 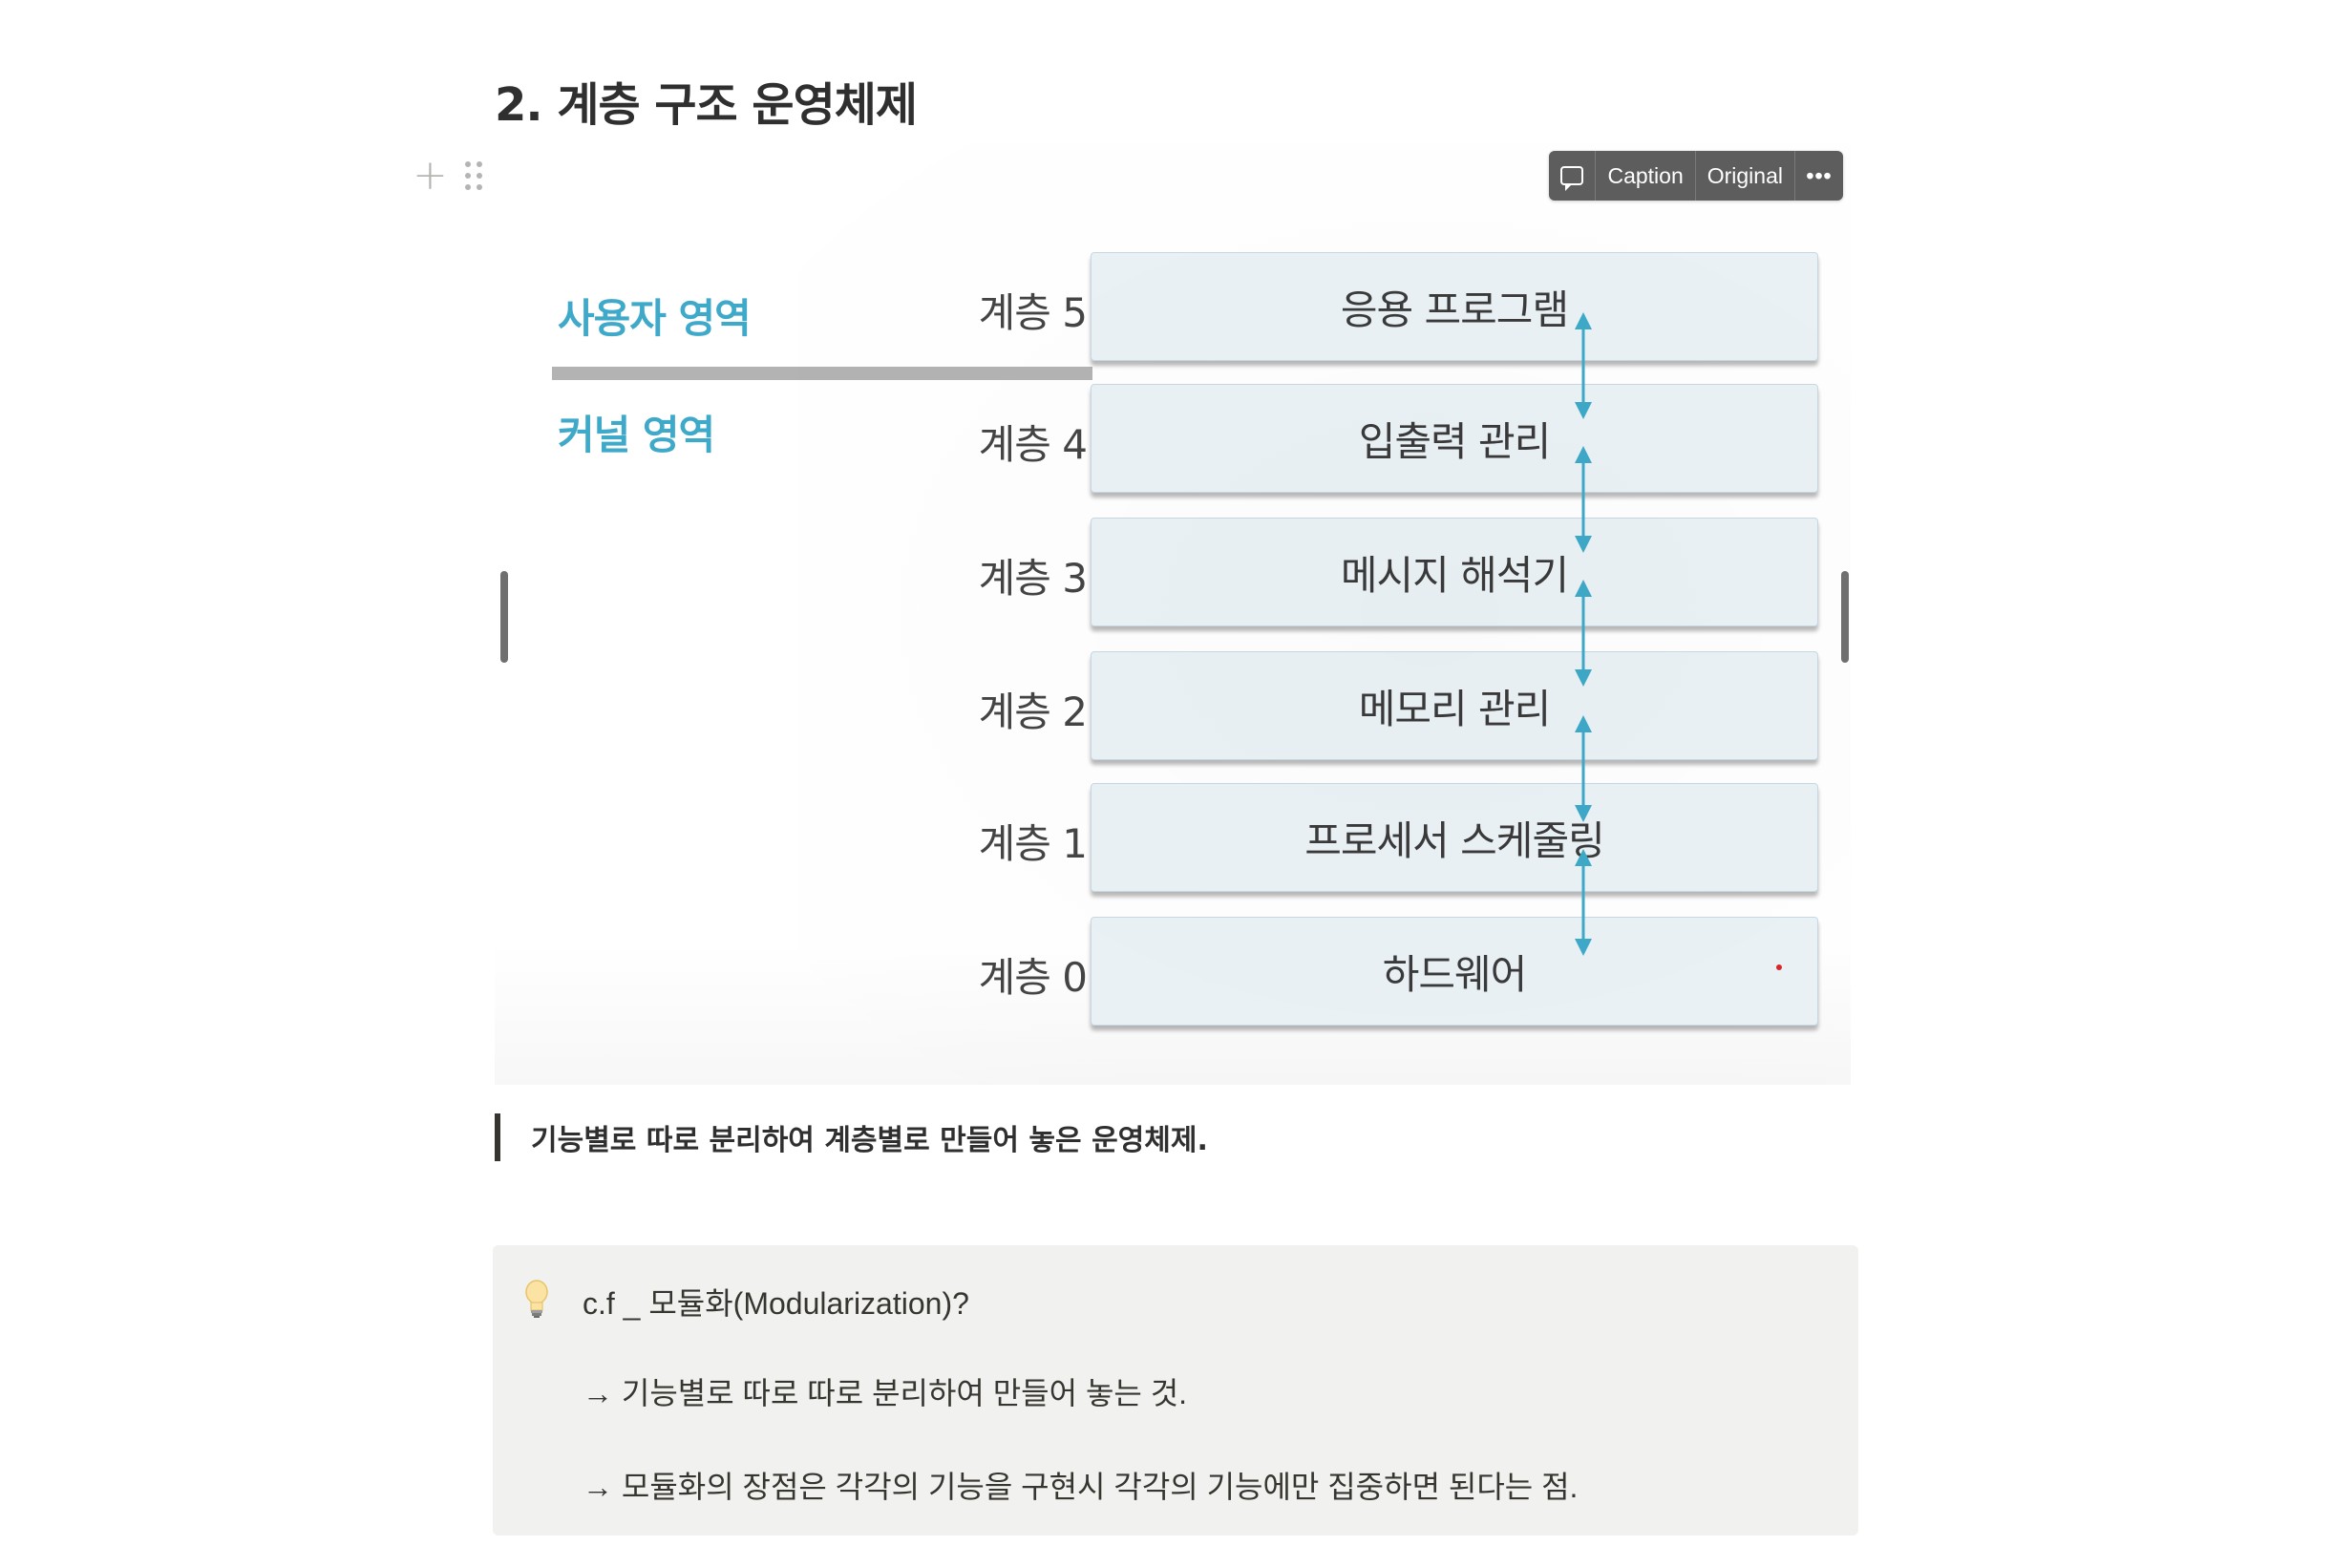 I want to click on quote-block: 기능별로 따로 분리하여 계층별로 만들어 놓은 운영체제., so click(x=852, y=1137).